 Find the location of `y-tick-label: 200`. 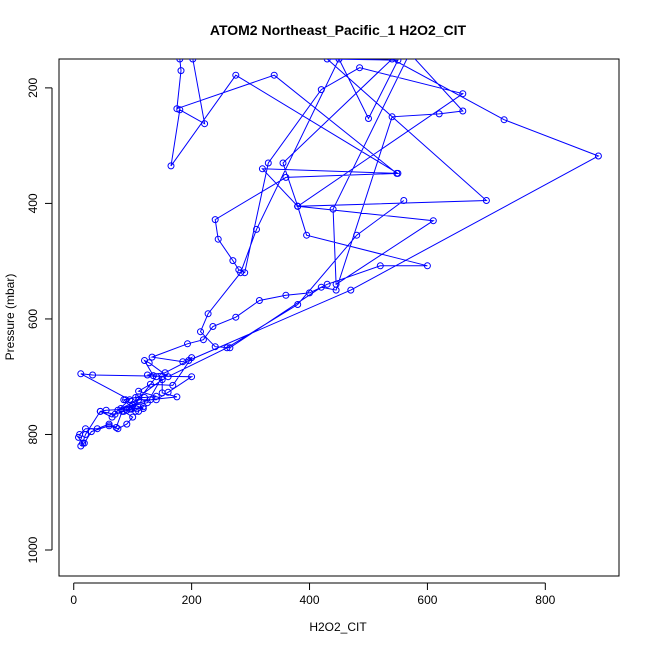

y-tick-label: 200 is located at coordinates (33, 88).